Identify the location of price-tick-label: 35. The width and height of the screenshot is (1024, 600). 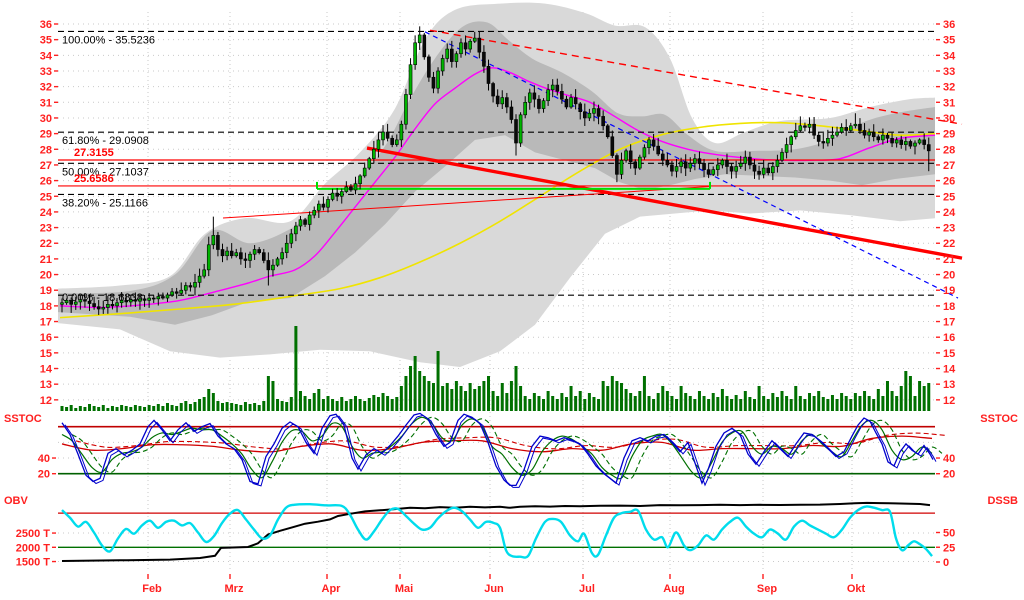
(949, 41).